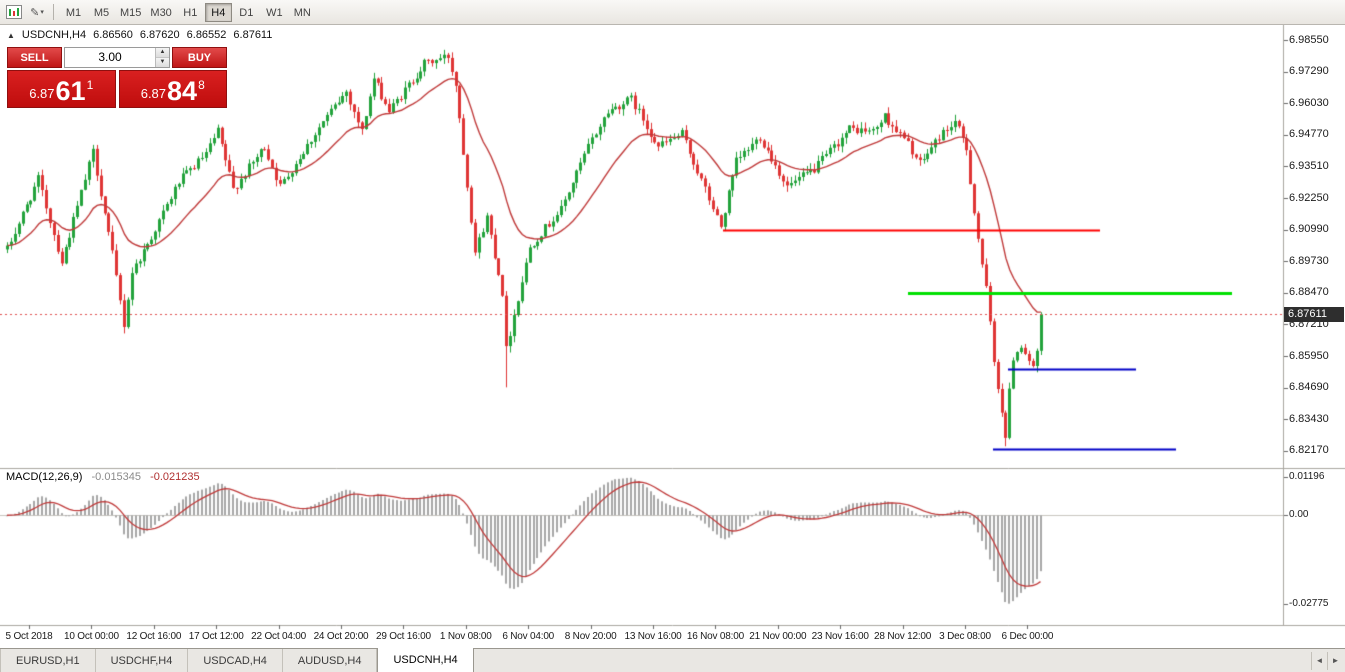  I want to click on volume-spin-buttons: ▲ ▼, so click(162, 57).